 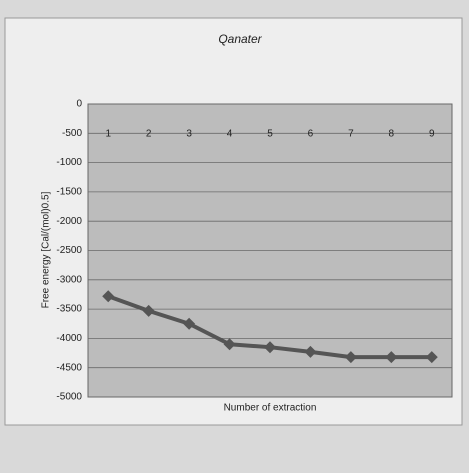 I want to click on y-tick-label: -3500, so click(x=69, y=309).